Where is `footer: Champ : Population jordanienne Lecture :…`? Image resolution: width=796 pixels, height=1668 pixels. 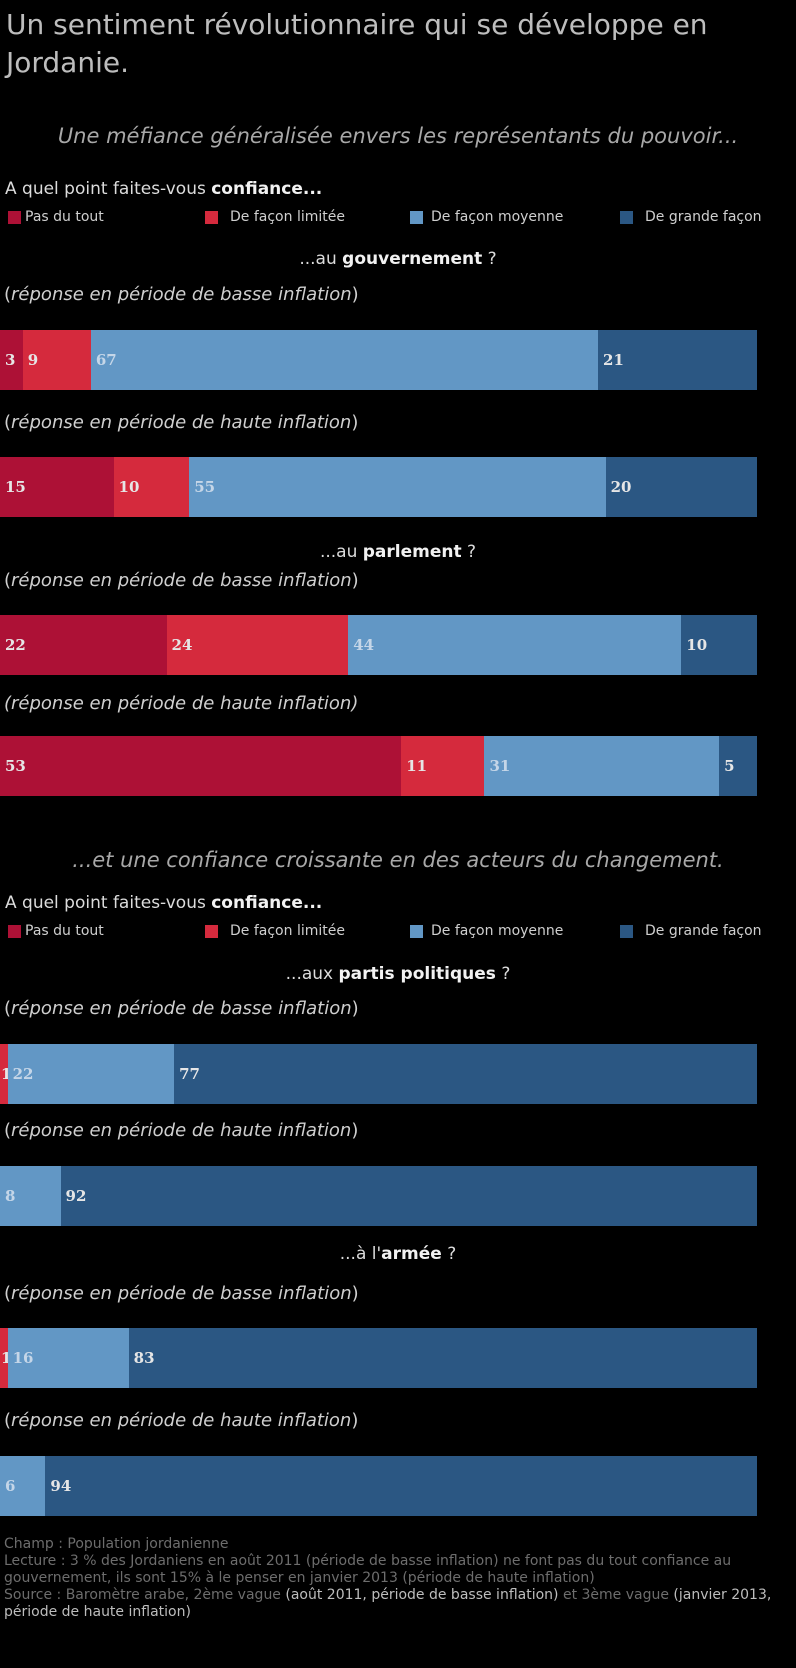 footer: Champ : Population jordanienne Lecture :… is located at coordinates (396, 1578).